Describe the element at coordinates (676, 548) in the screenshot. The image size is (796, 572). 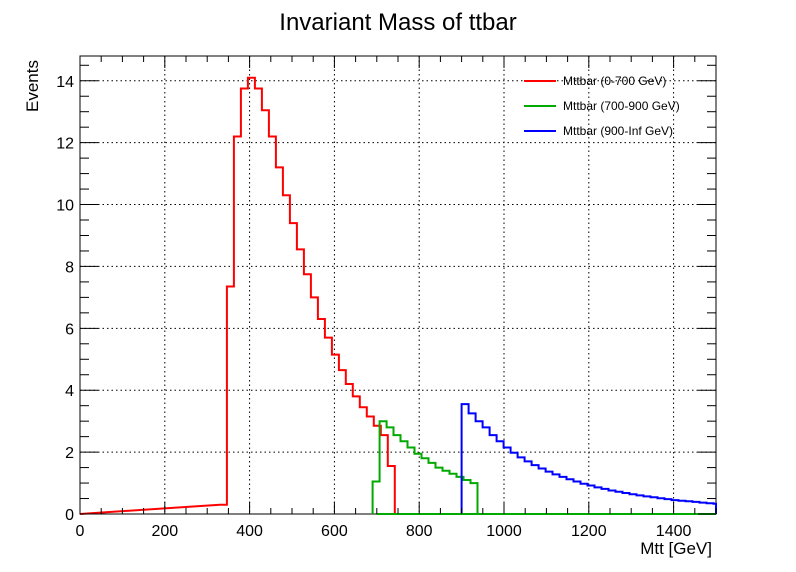
I see `x-axis-title: Mtt [GeV]` at that location.